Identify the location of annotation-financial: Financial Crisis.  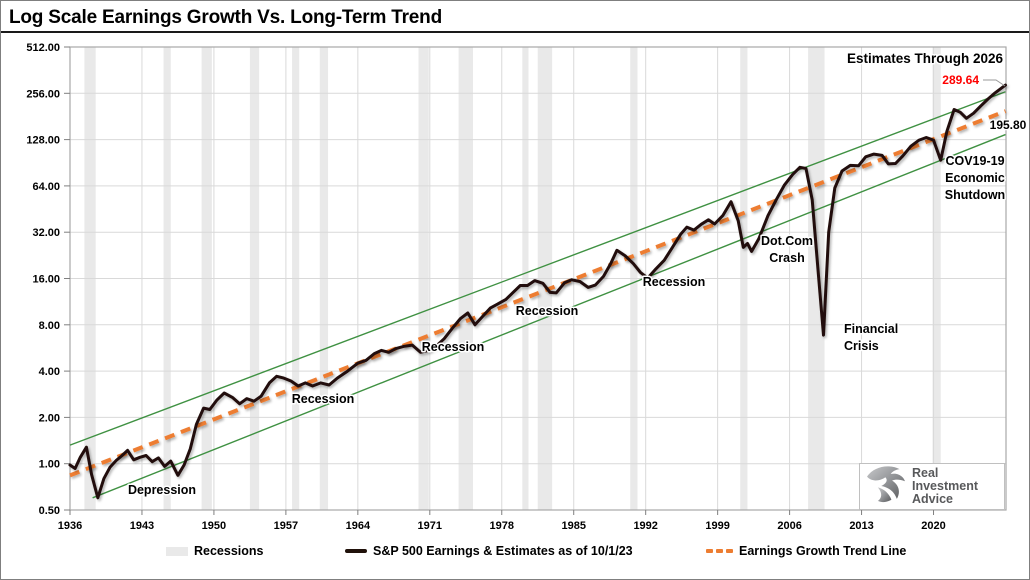
(871, 337).